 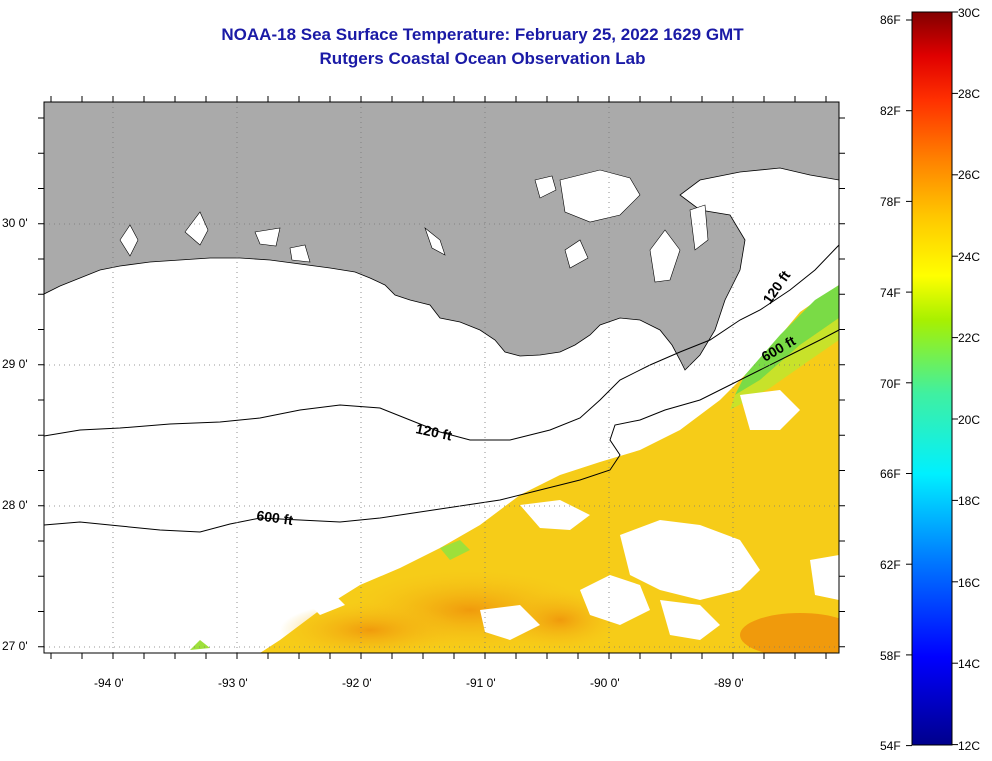 I want to click on colorbar-label-f: 62F, so click(x=890, y=565).